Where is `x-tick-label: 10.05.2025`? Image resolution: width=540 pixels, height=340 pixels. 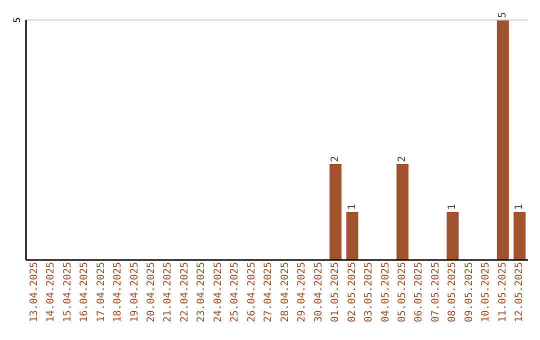
x-tick-label: 10.05.2025 is located at coordinates (486, 292).